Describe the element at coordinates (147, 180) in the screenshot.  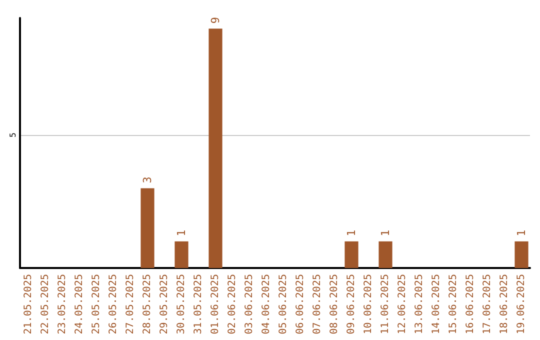
I see `data-label: 3` at that location.